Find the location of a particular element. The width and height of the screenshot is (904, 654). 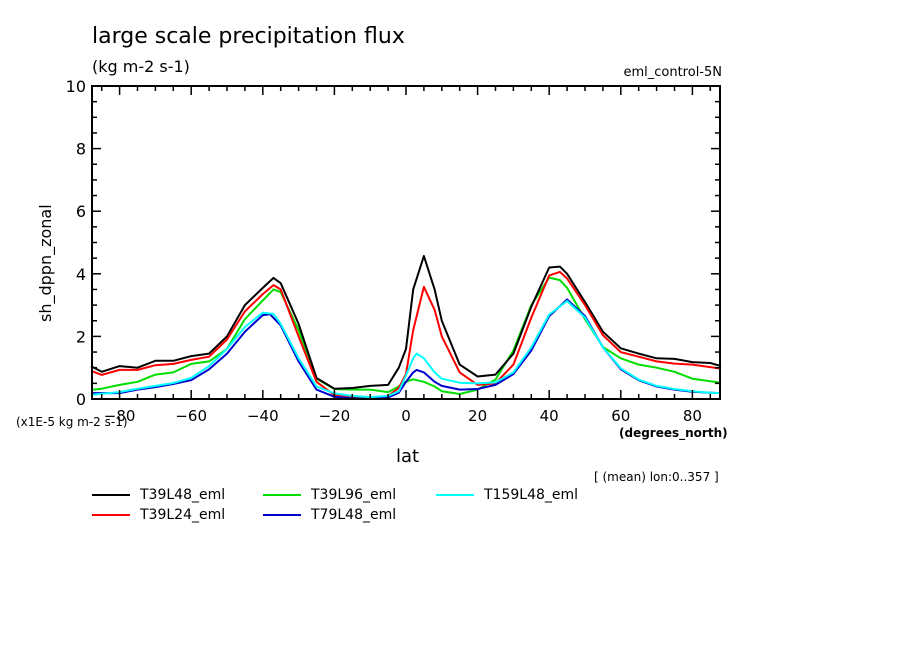

x-tick-label: 20 is located at coordinates (477, 416).